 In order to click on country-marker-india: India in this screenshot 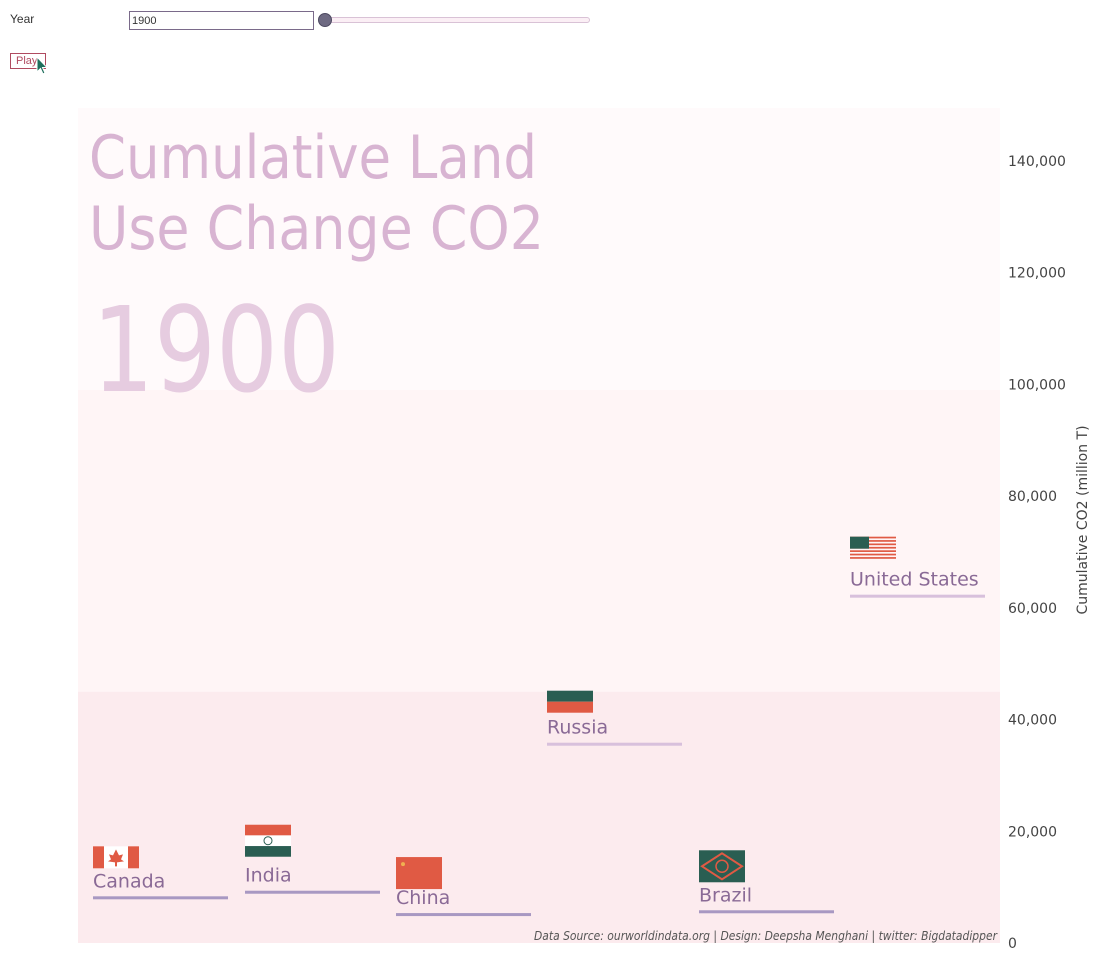, I will do `click(312, 859)`.